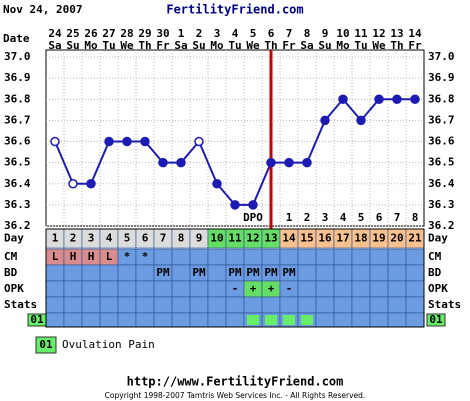 The image size is (470, 401). Describe the element at coordinates (91, 45) in the screenshot. I see `weekday-label: Mo` at that location.